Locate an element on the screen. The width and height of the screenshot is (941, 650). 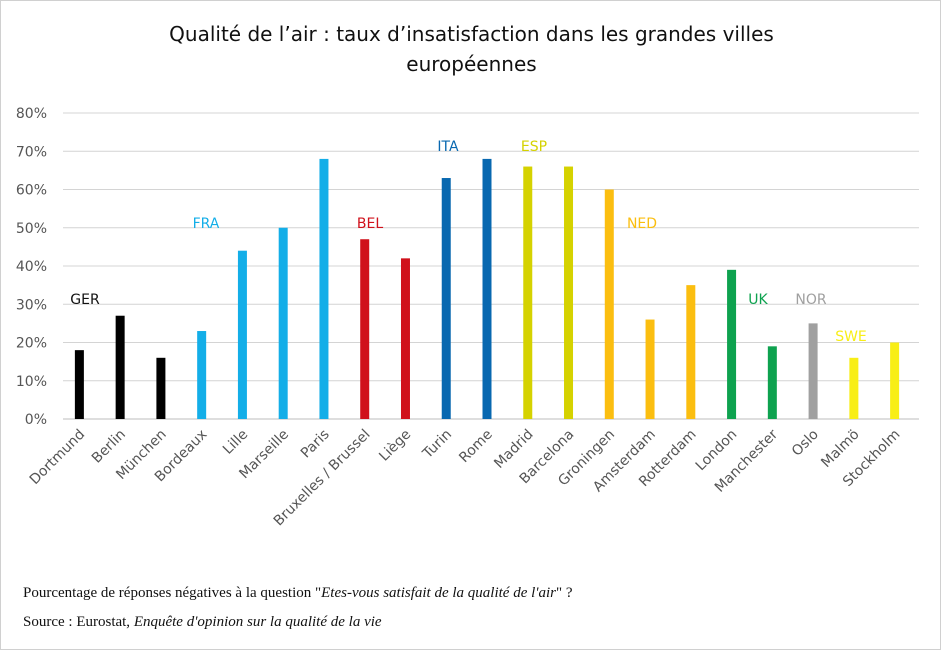
bar-barcelona is located at coordinates (569, 292).